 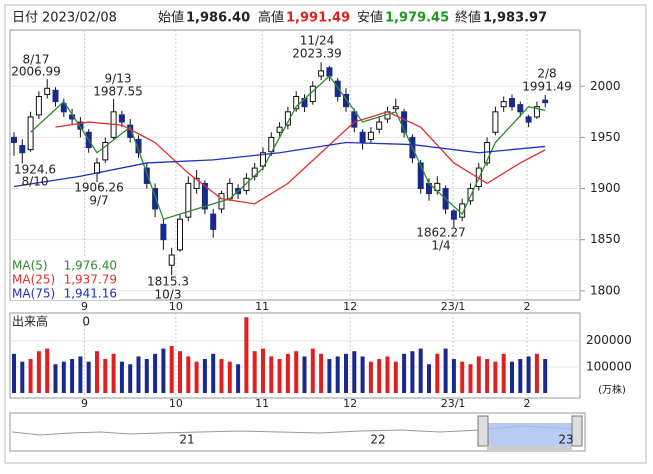 I want to click on y-tick-label: 1950, so click(x=605, y=137).